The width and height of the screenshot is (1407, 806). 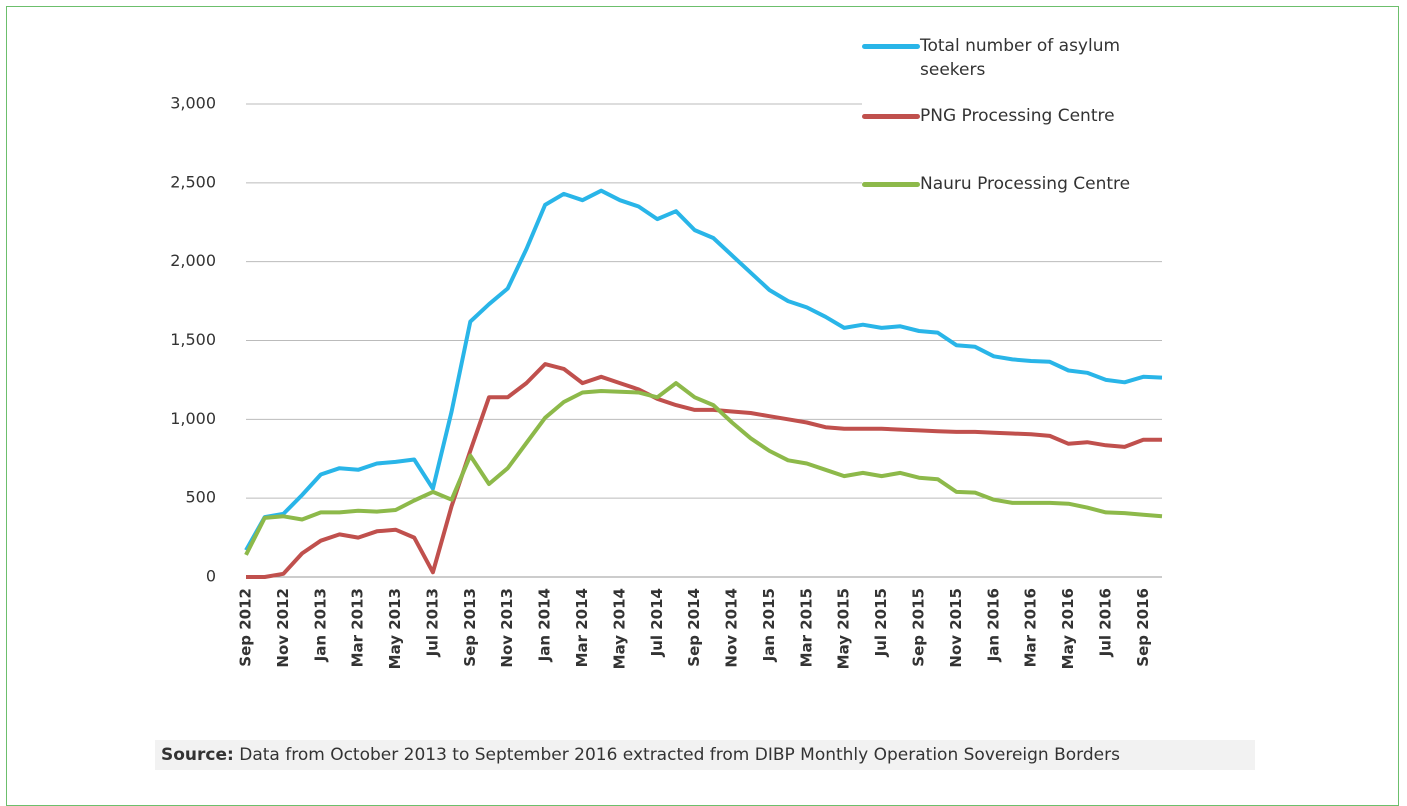 I want to click on x-tick-label: Mar 2014, so click(x=582, y=627).